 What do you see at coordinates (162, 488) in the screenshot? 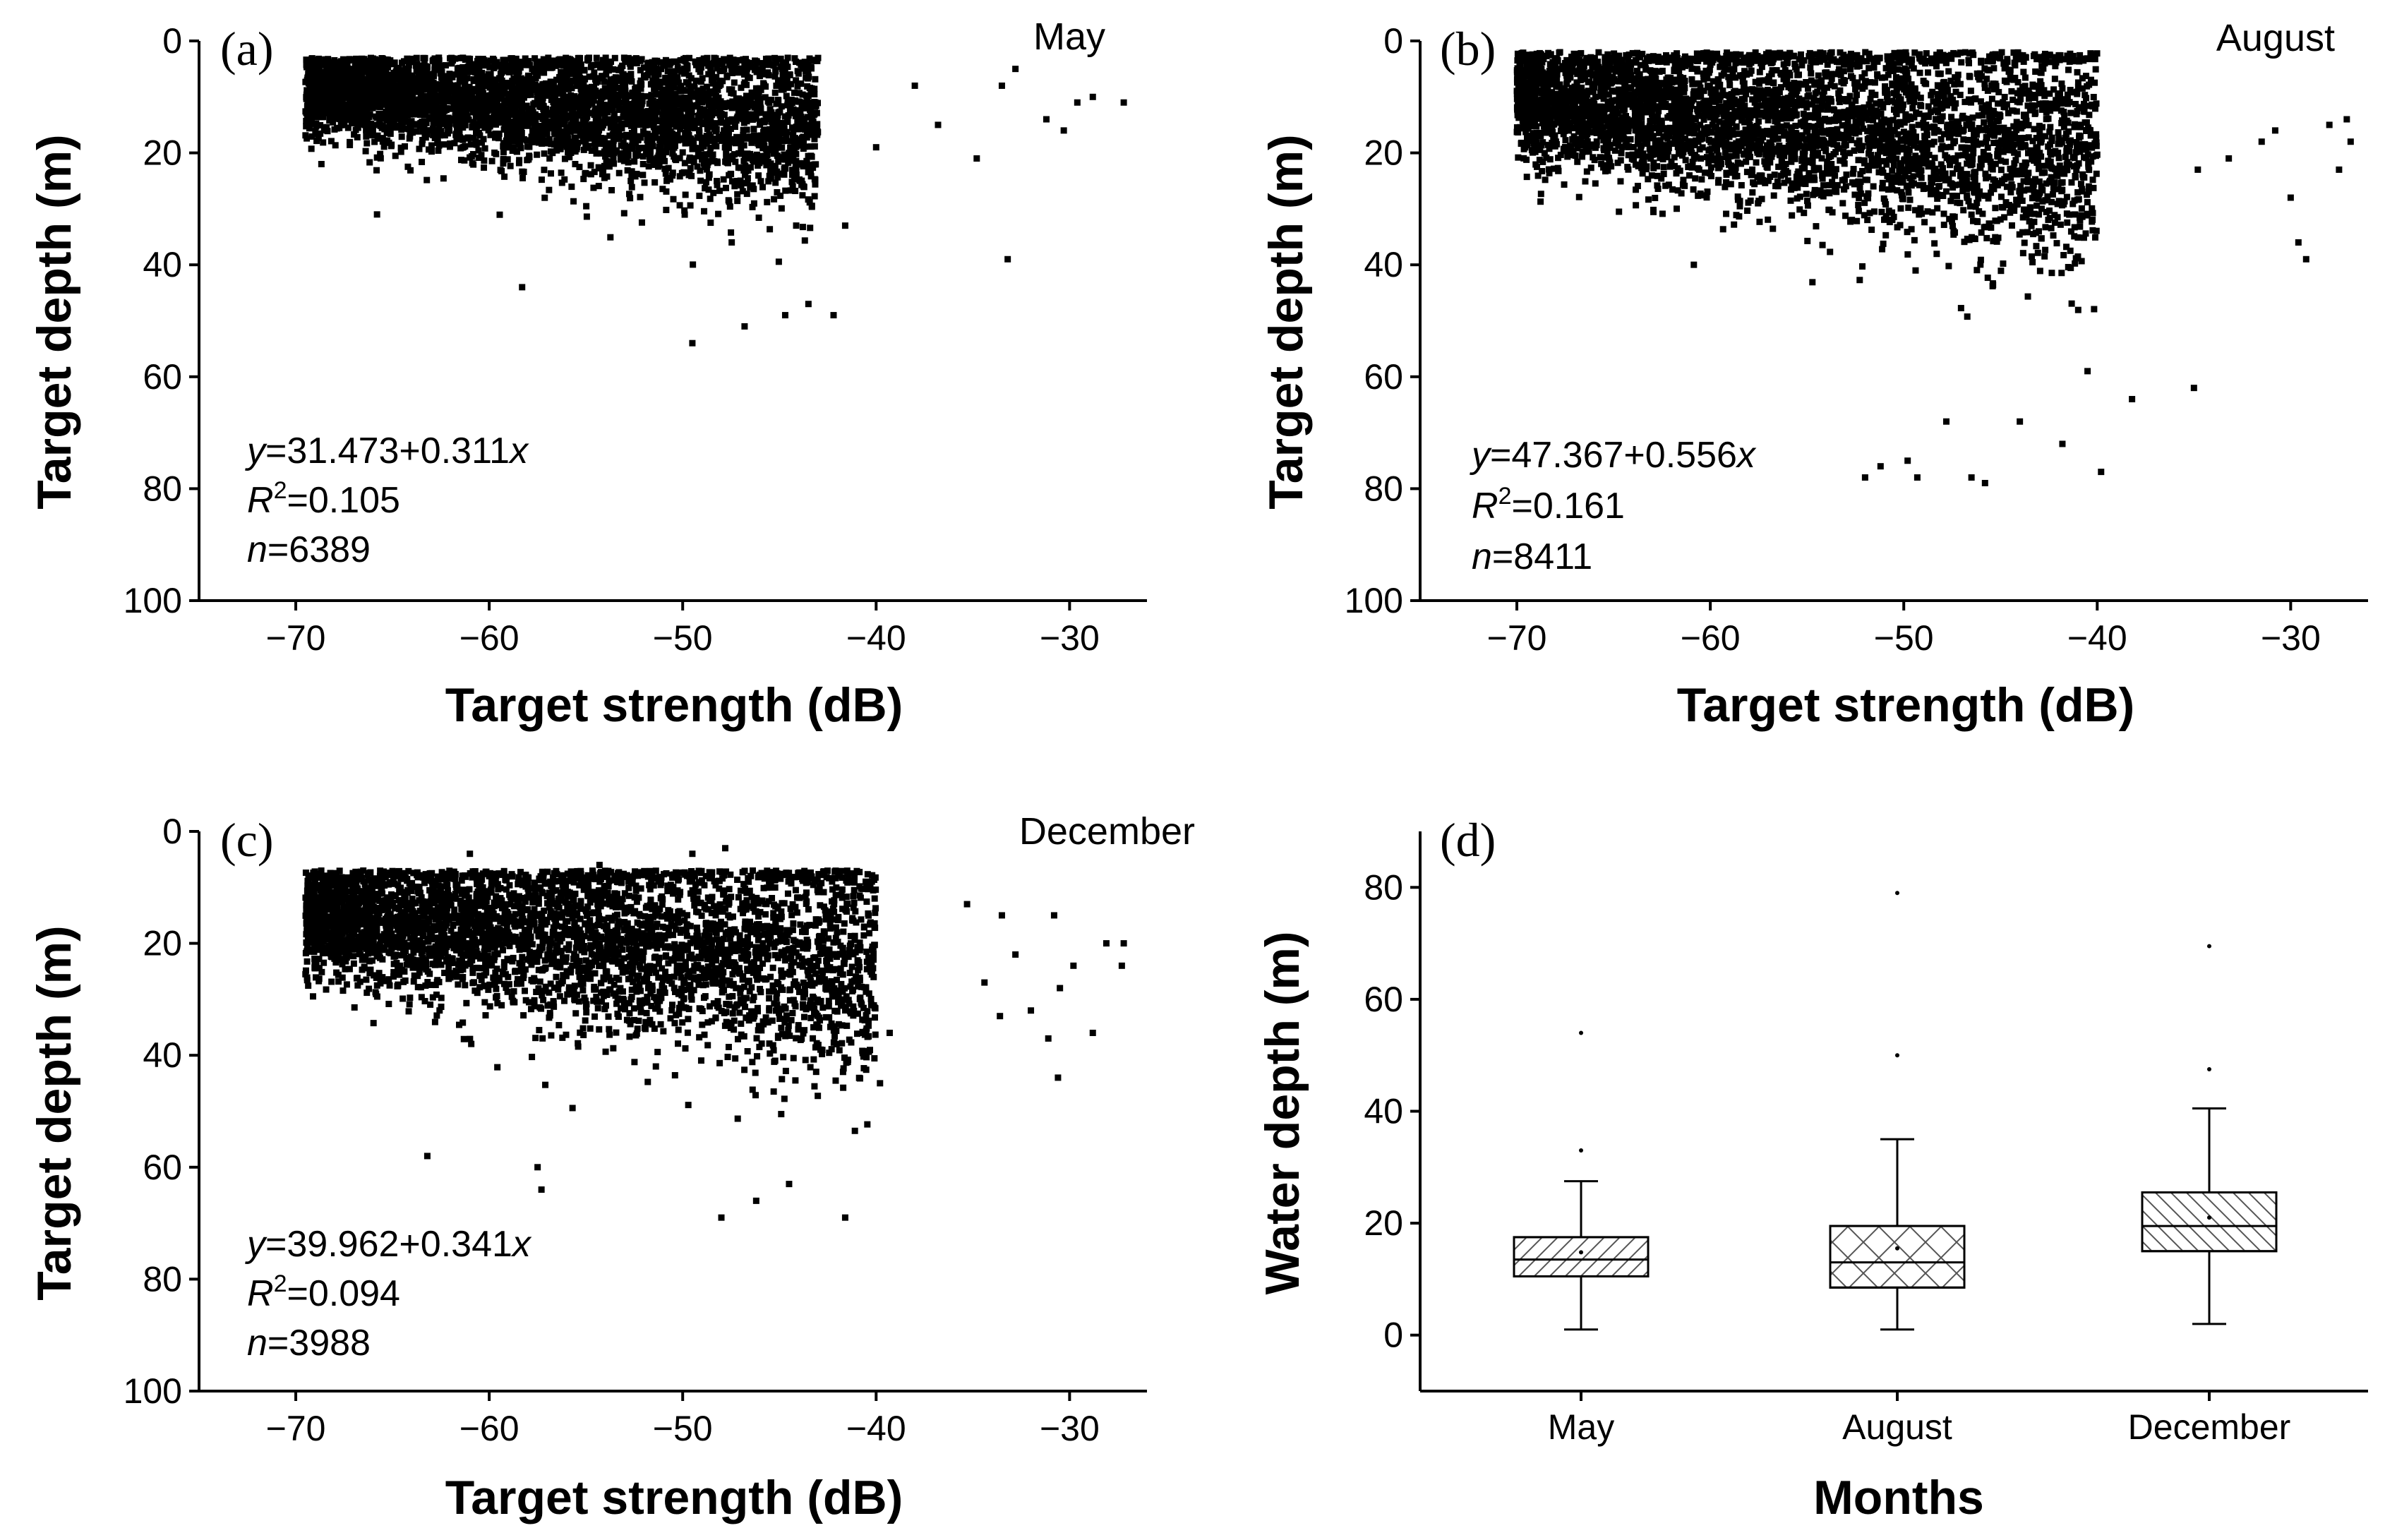
I see `y-tick-label: 80` at bounding box center [162, 488].